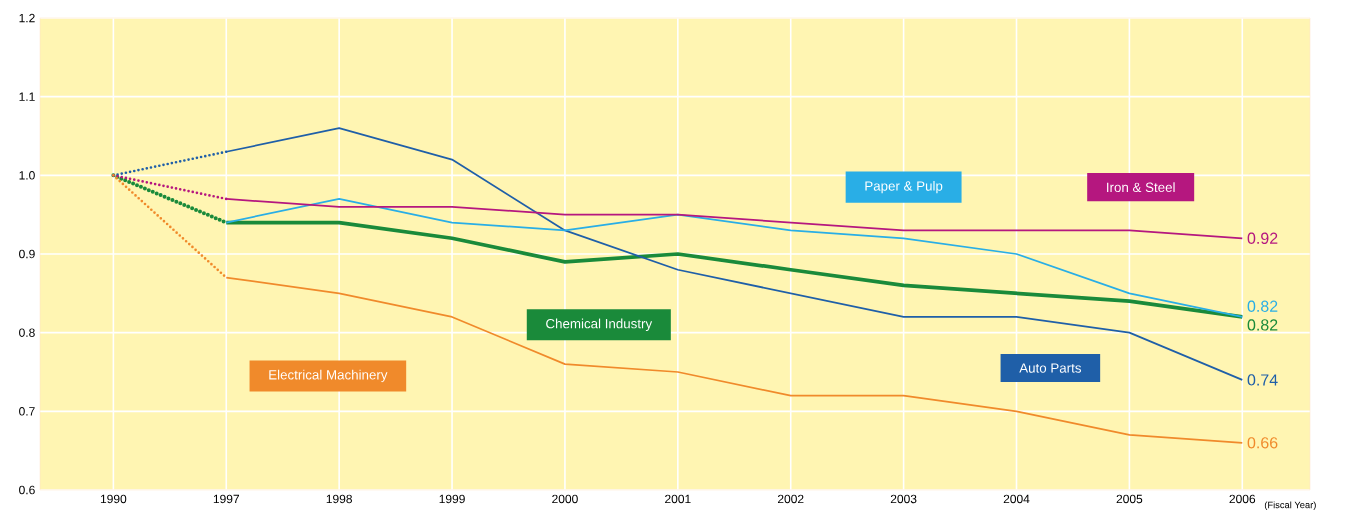  What do you see at coordinates (599, 325) in the screenshot?
I see `text: Chemical Industry` at bounding box center [599, 325].